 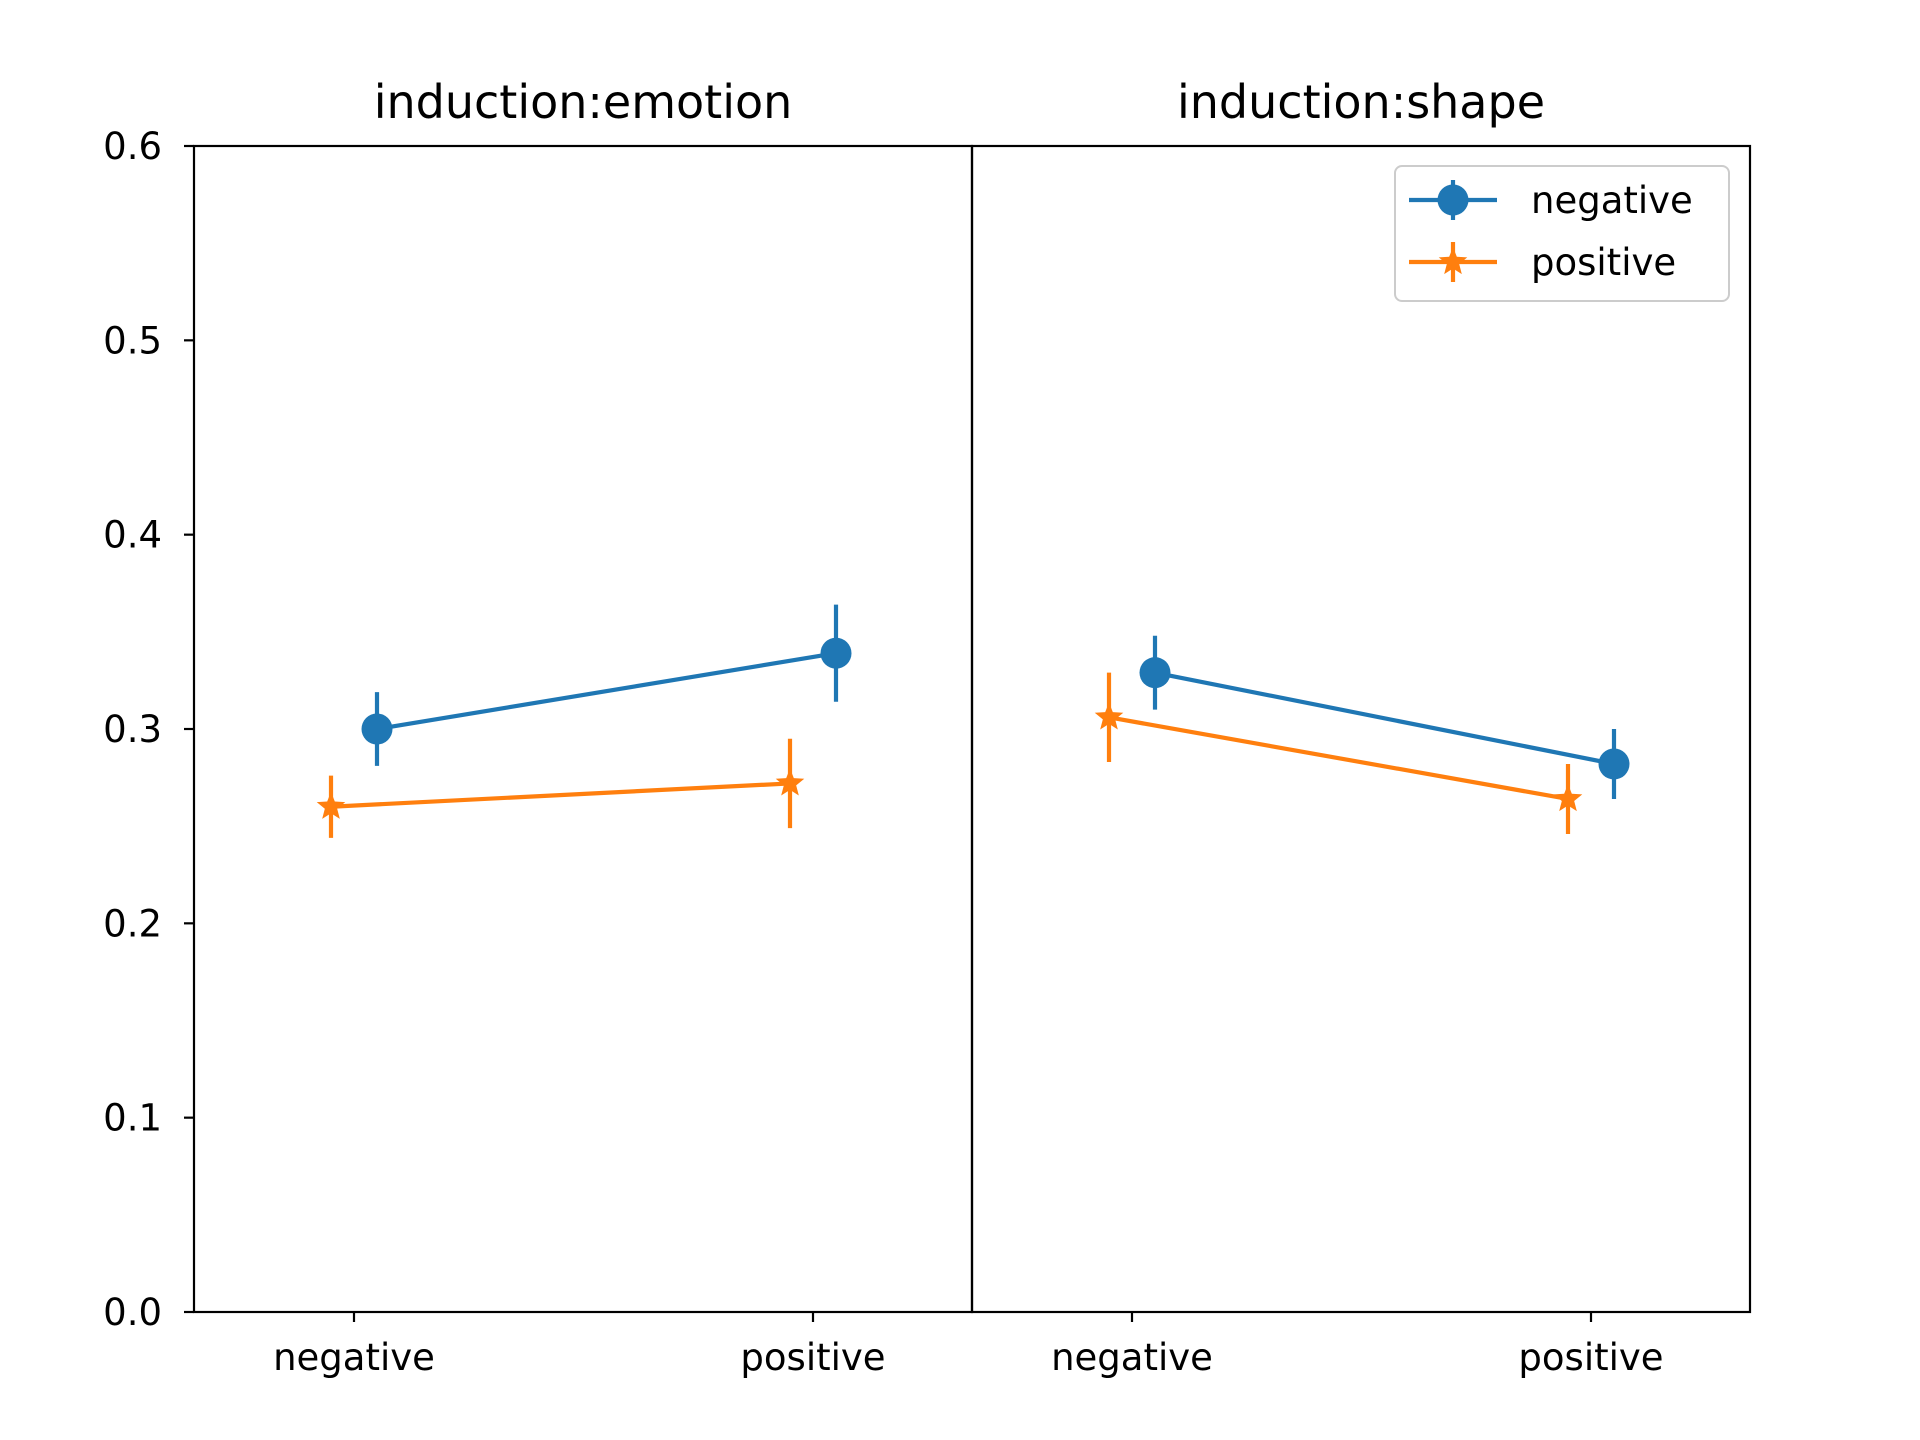 What do you see at coordinates (132, 1118) in the screenshot?
I see `y-tick-label: 0.1` at bounding box center [132, 1118].